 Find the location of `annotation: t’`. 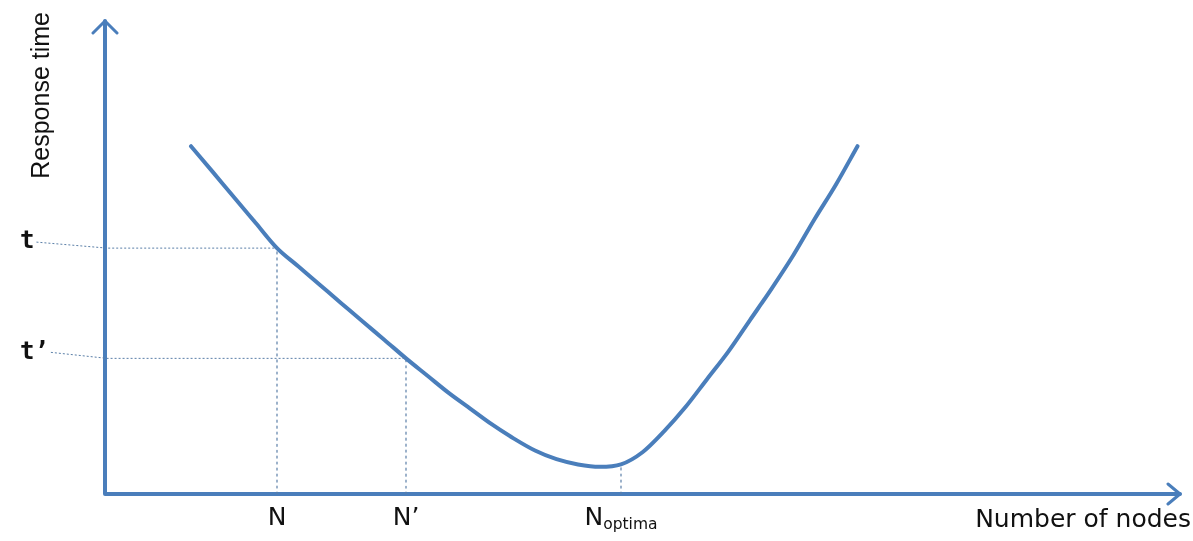

annotation: t’ is located at coordinates (34, 350).